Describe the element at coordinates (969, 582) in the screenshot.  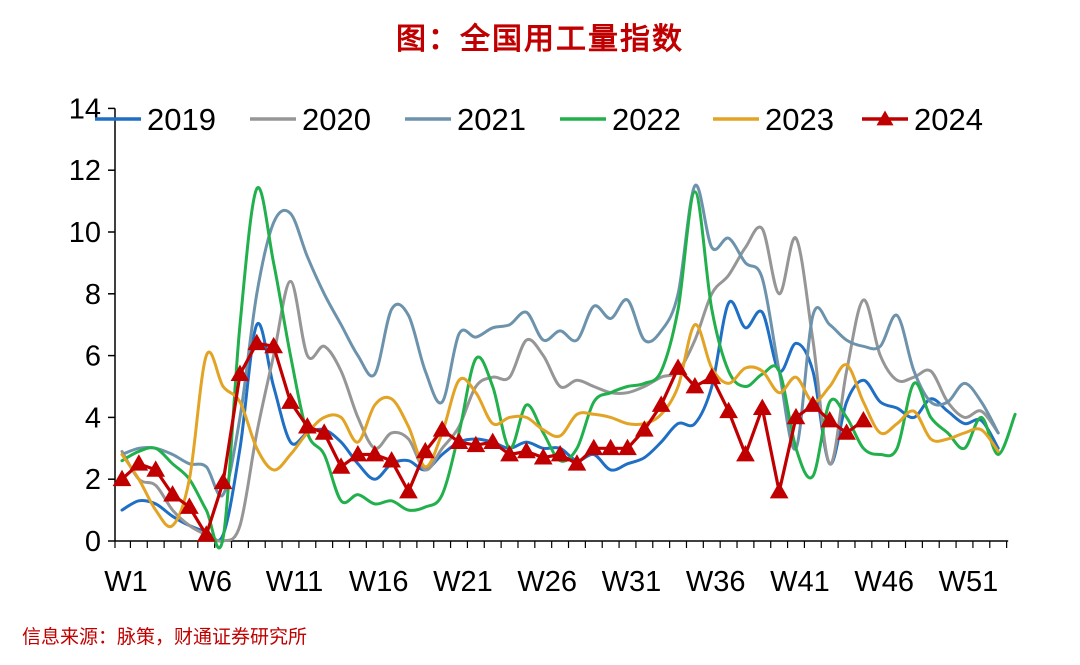
I see `x-tick-label: W51` at that location.